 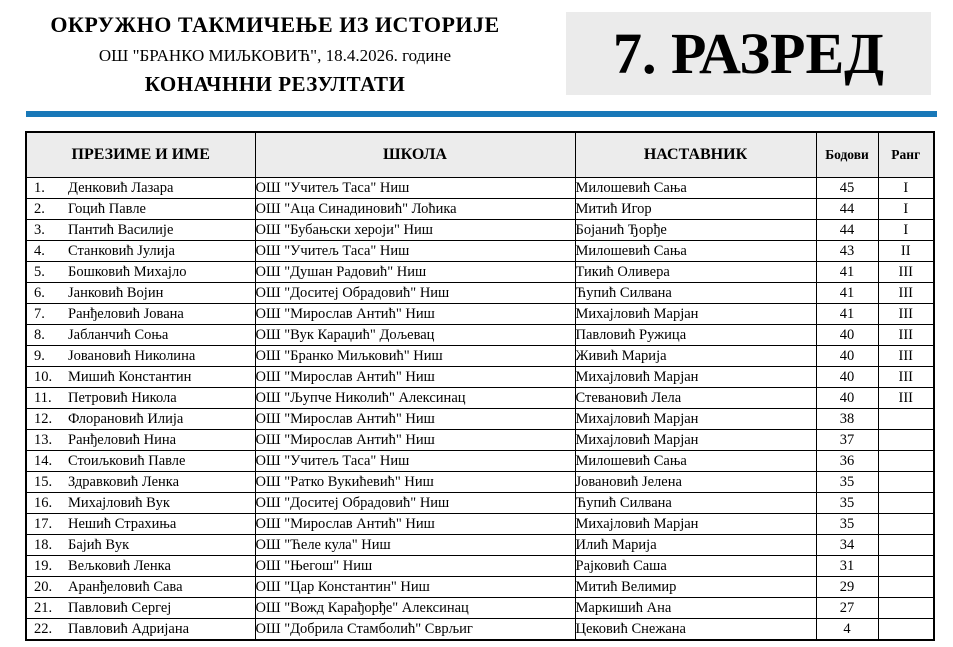 What do you see at coordinates (107, 208) in the screenshot?
I see `student-name: Гоцић Павле` at bounding box center [107, 208].